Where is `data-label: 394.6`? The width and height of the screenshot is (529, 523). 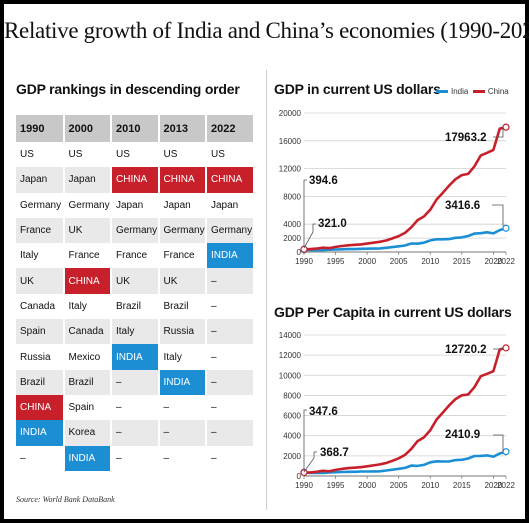
data-label: 394.6 is located at coordinates (323, 181).